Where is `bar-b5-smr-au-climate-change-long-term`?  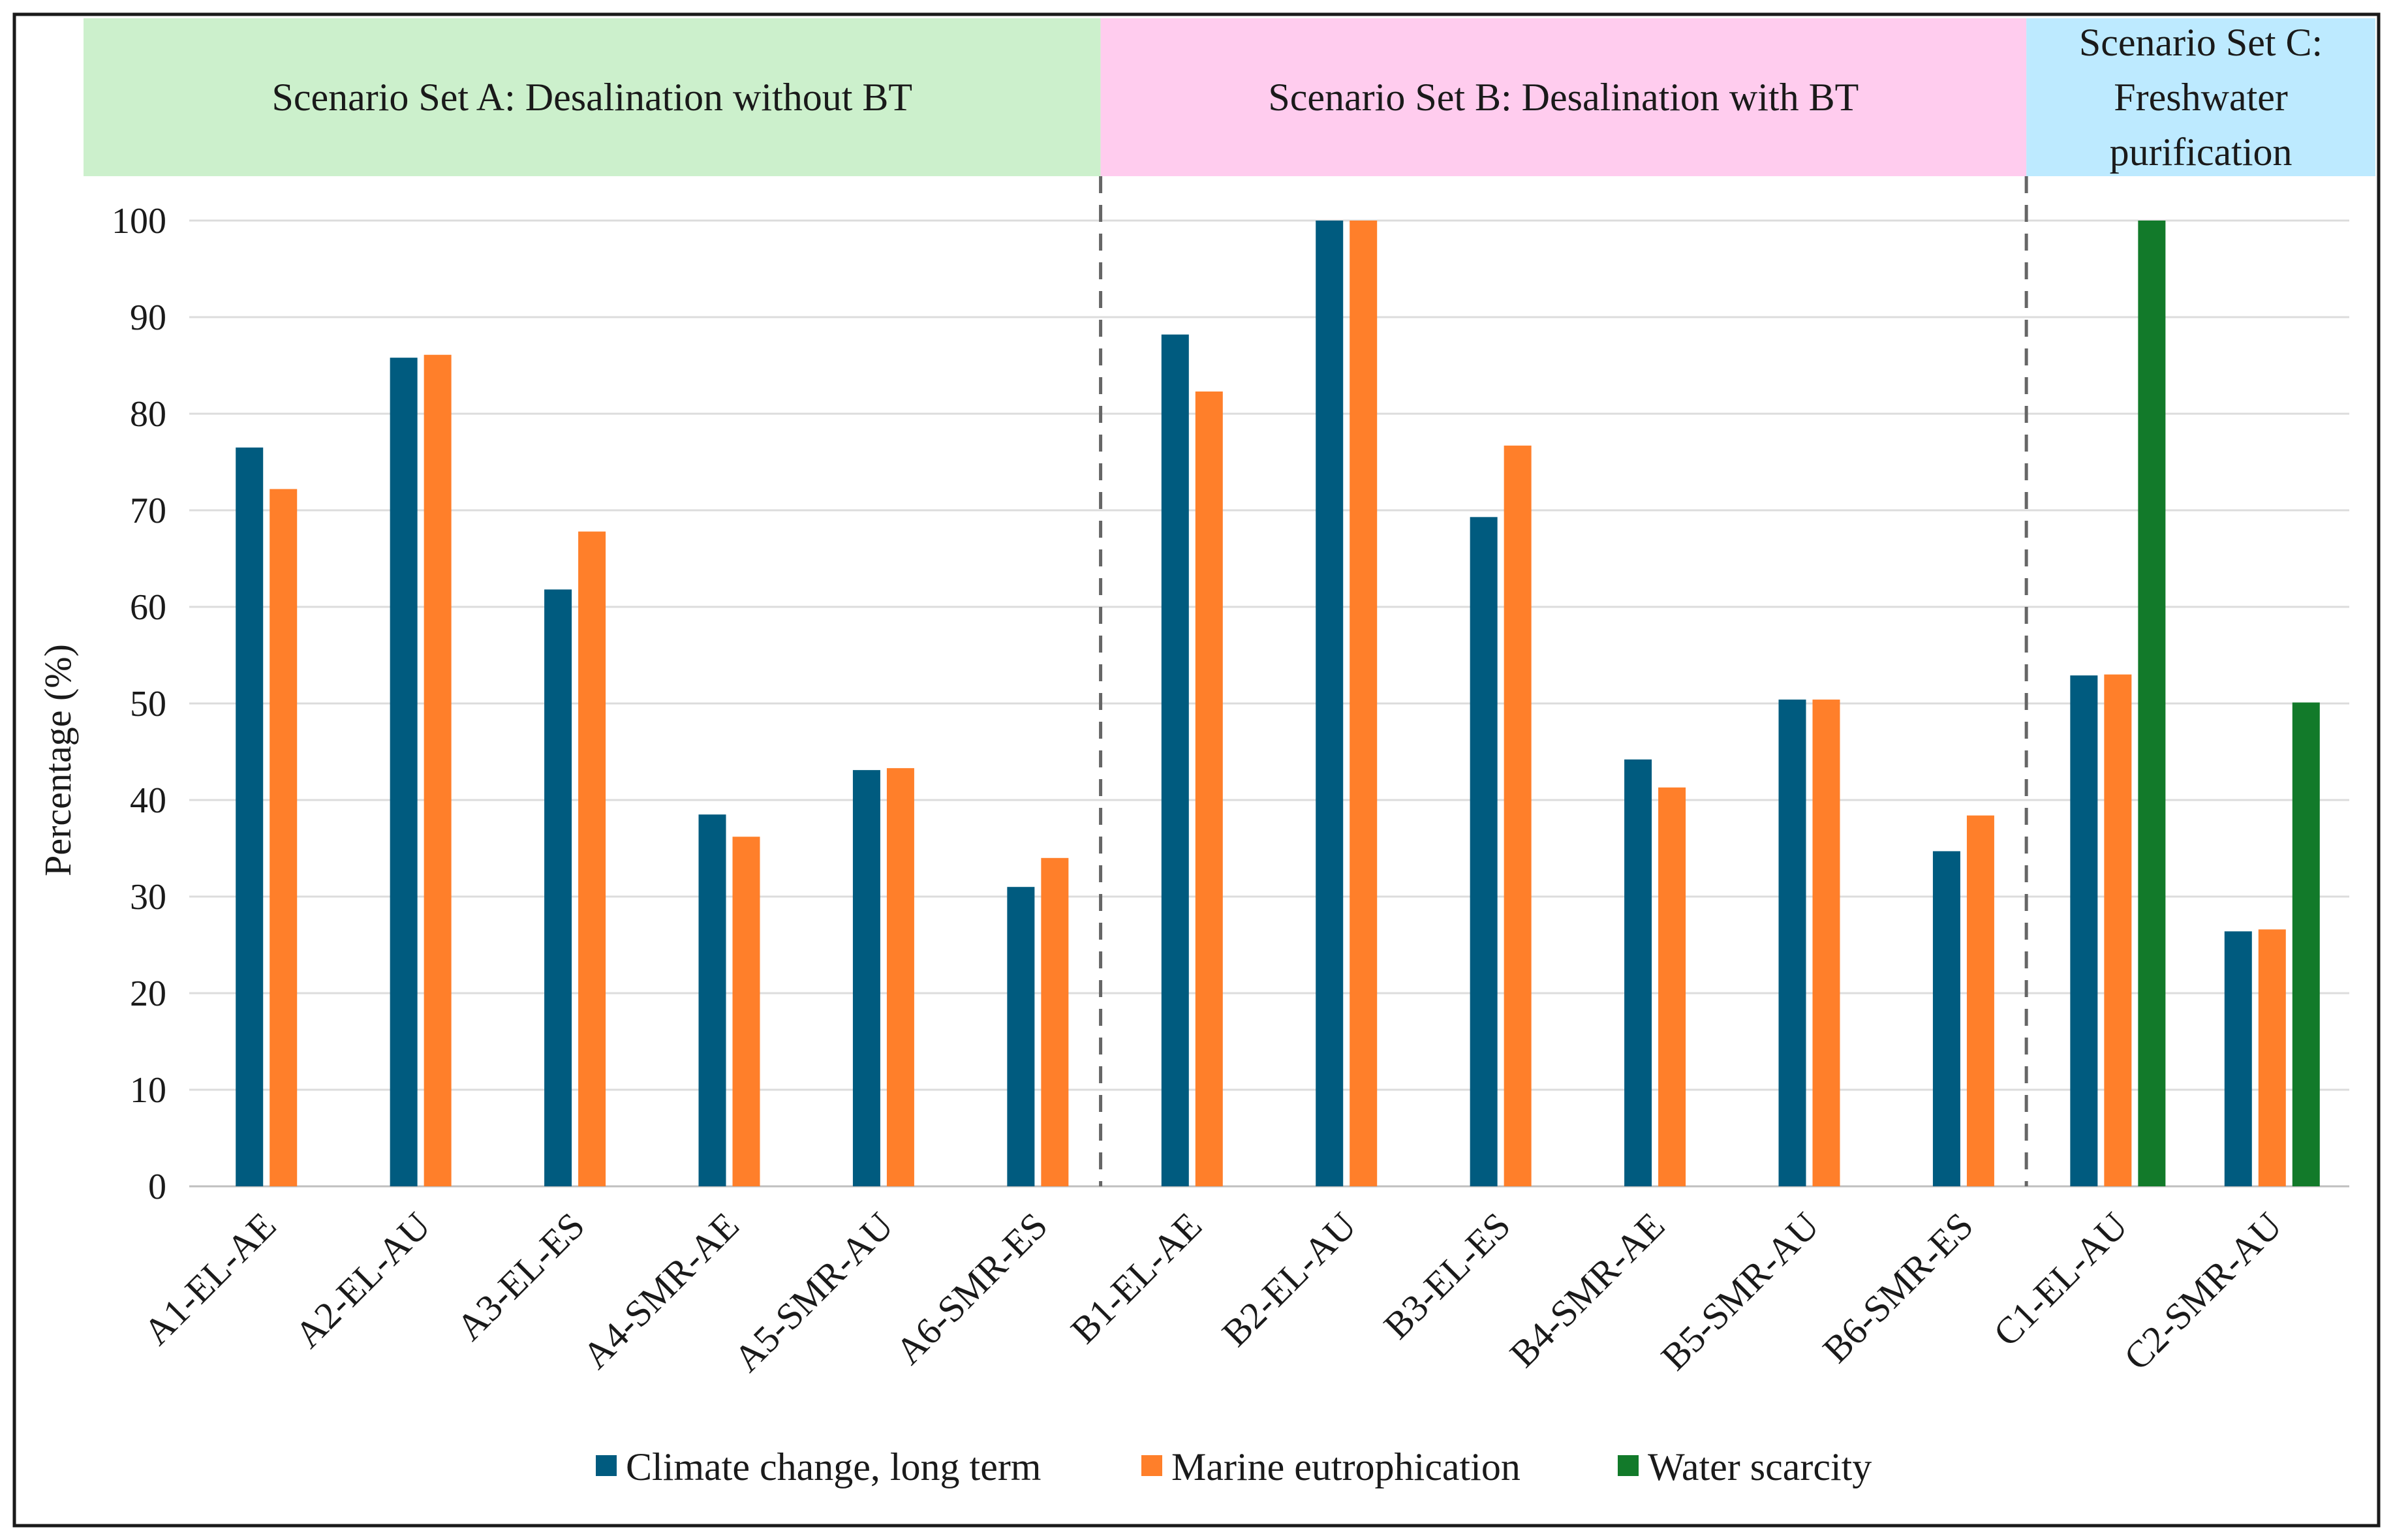
bar-b5-smr-au-climate-change-long-term is located at coordinates (1792, 943).